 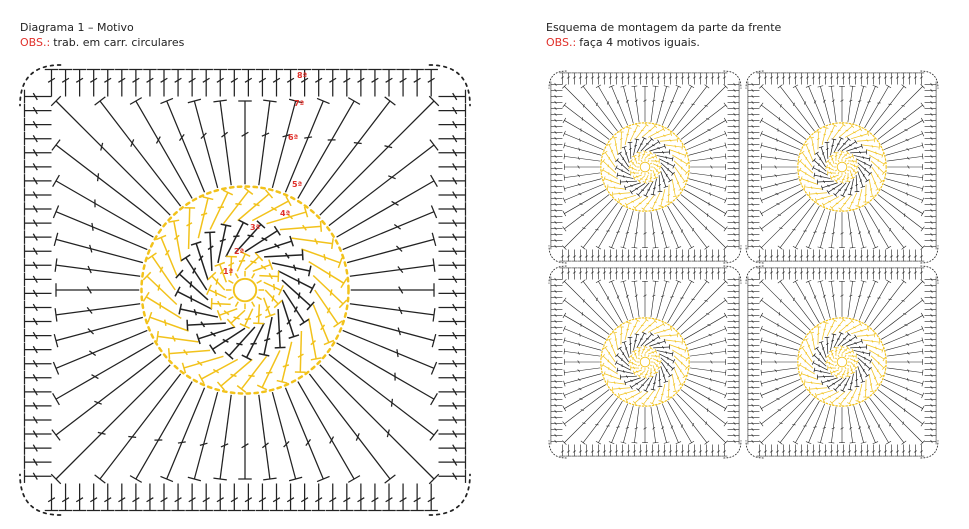 I want to click on round-label: 2ª, so click(x=239, y=251).